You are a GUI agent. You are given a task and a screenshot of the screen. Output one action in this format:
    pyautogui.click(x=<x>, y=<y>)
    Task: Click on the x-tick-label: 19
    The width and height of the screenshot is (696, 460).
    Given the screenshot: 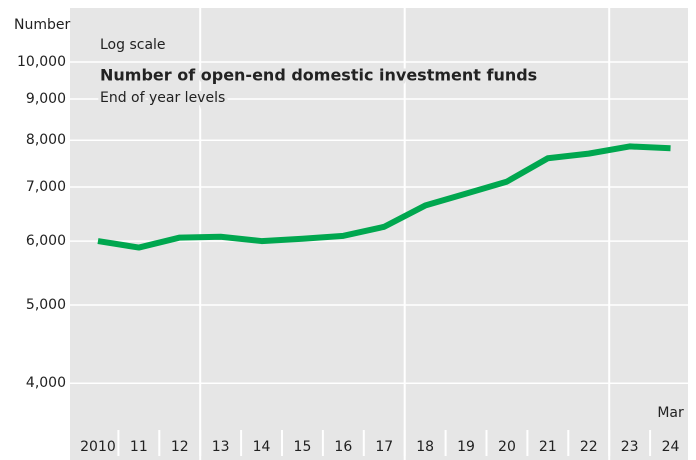 What is the action you would take?
    pyautogui.click(x=466, y=447)
    